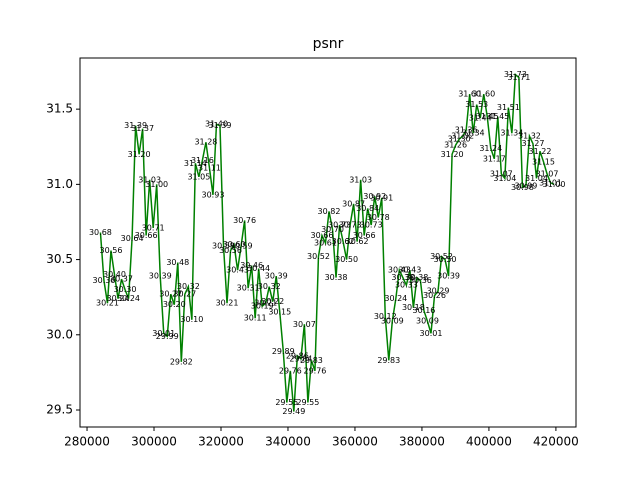 The height and width of the screenshot is (480, 640). What do you see at coordinates (205, 142) in the screenshot?
I see `value-label: 31.28` at bounding box center [205, 142].